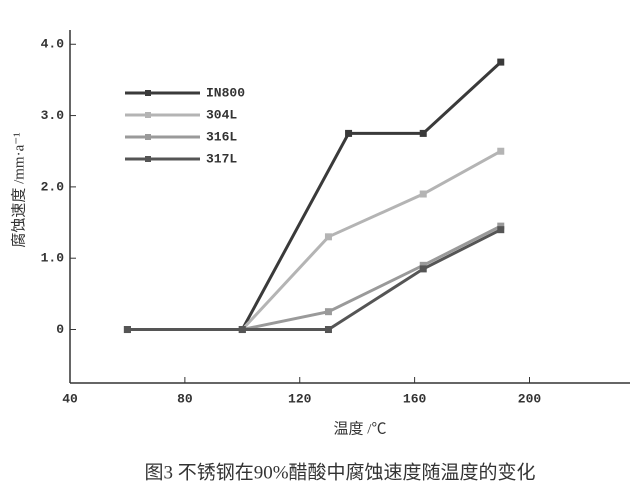 This screenshot has width=640, height=499. What do you see at coordinates (18, 189) in the screenshot?
I see `y-axis-label: 腐蚀速度 /mm·a⁻¹` at bounding box center [18, 189].